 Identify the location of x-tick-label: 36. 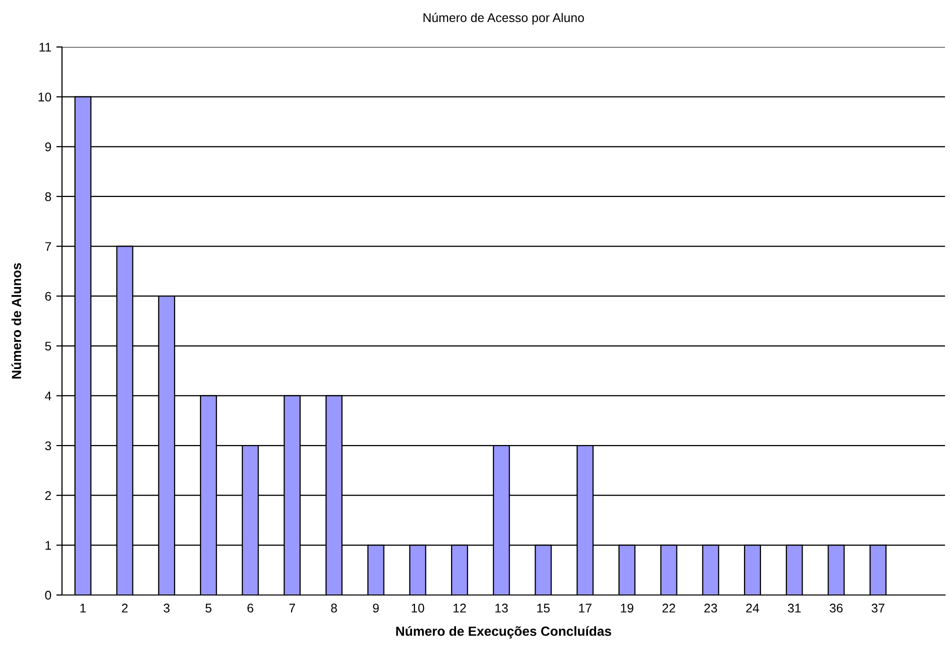
(836, 608).